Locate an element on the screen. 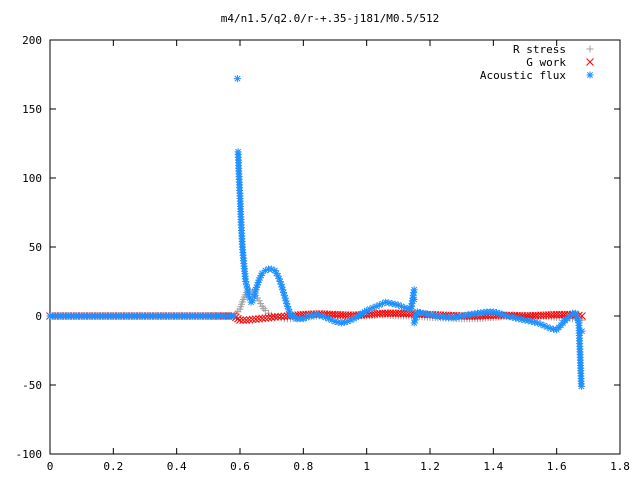 Image resolution: width=640 pixels, height=480 pixels. x-tick-label: 0 is located at coordinates (50, 466).